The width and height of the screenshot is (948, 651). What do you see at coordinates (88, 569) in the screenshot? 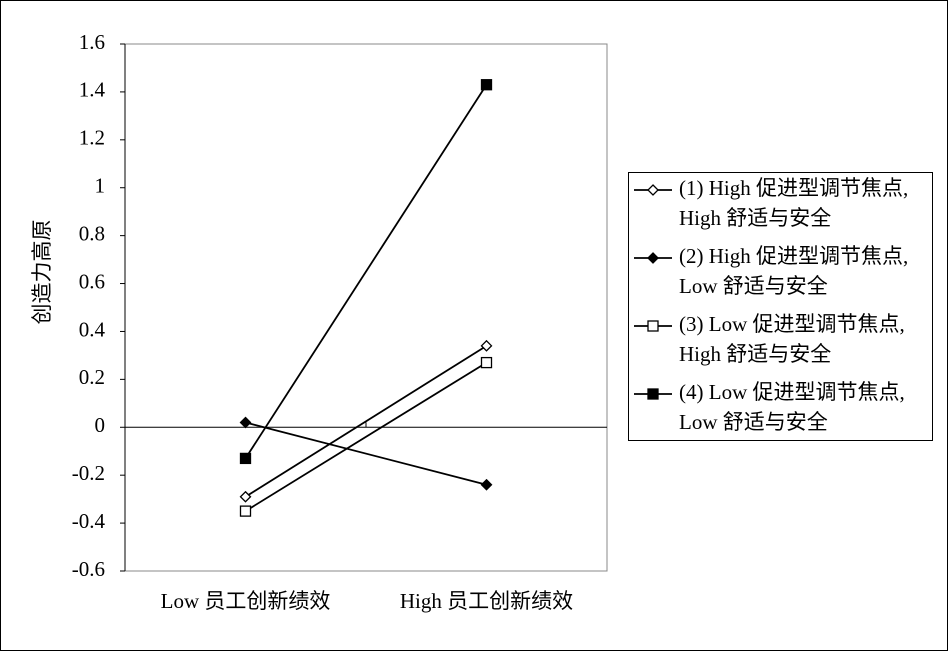
I see `y-tick-label: -0.6` at bounding box center [88, 569].